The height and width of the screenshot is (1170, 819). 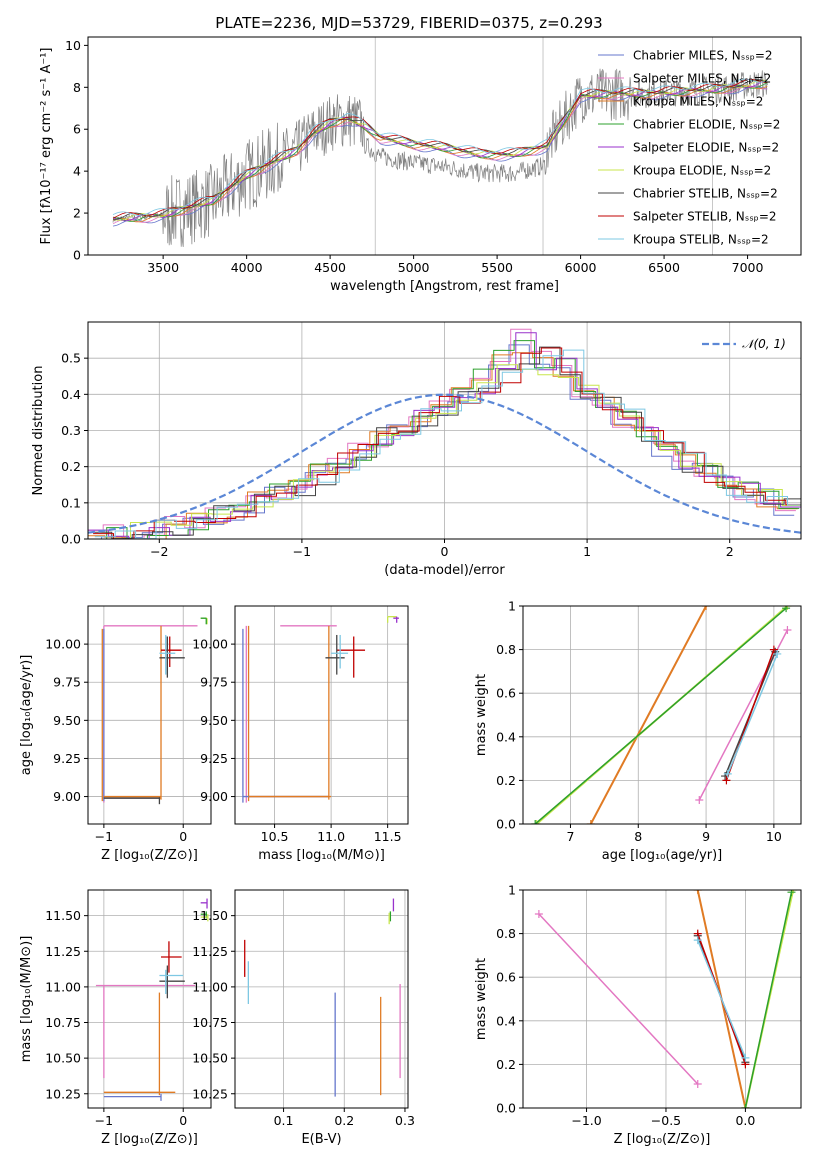 What do you see at coordinates (71, 358) in the screenshot?
I see `y-tick-label: 0.5` at bounding box center [71, 358].